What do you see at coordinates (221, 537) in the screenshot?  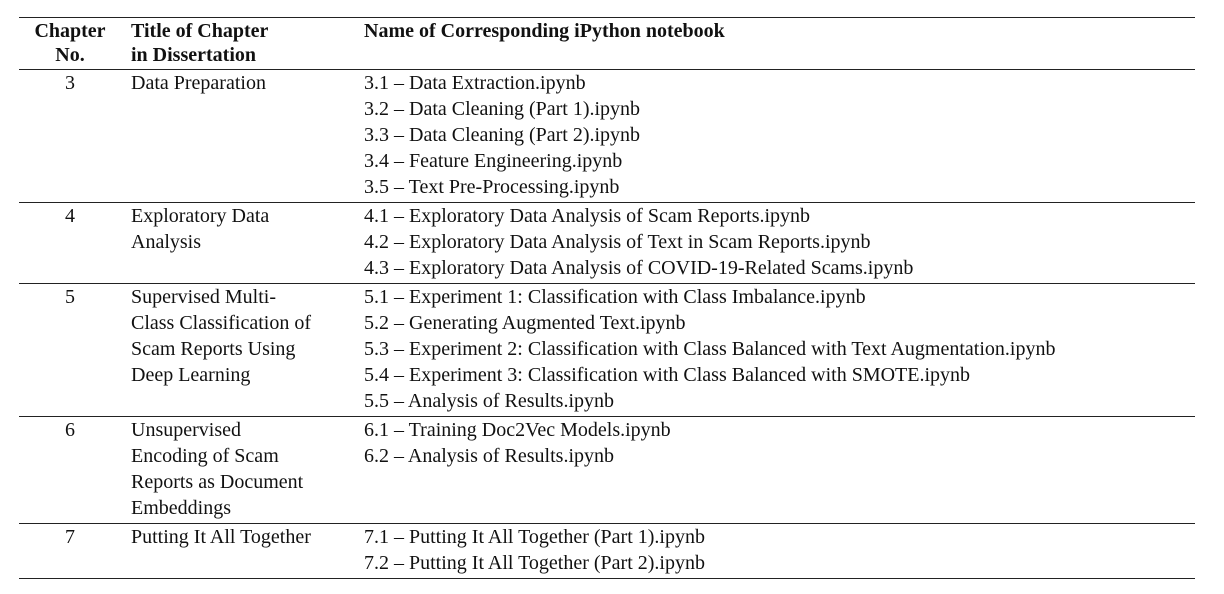 I see `chapter-title-line: Putting It All Together` at bounding box center [221, 537].